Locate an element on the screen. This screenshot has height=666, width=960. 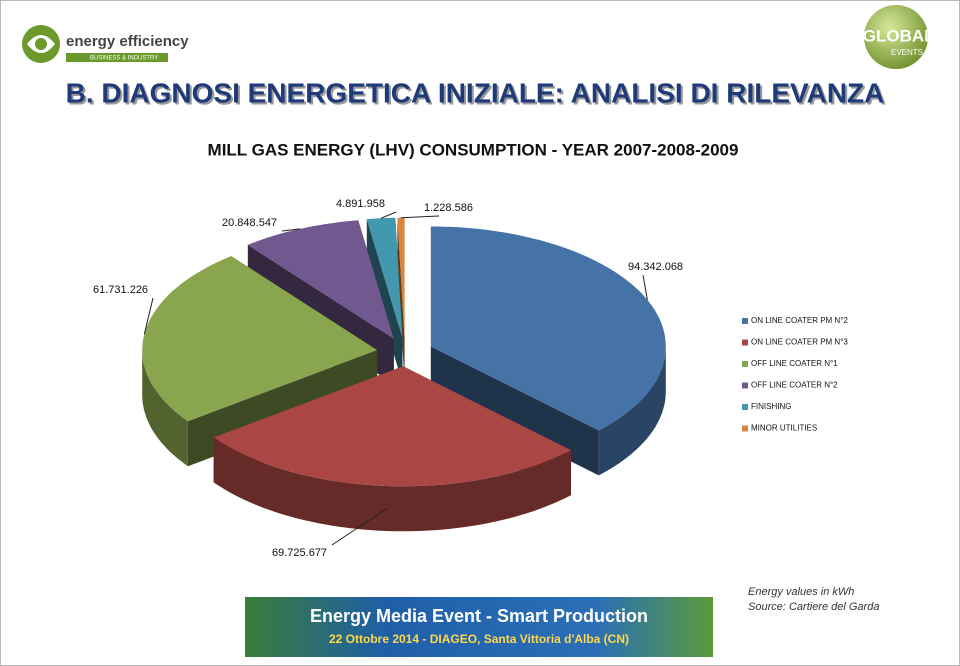
legend-label: OFF LINE COATER N°1 is located at coordinates (794, 363).